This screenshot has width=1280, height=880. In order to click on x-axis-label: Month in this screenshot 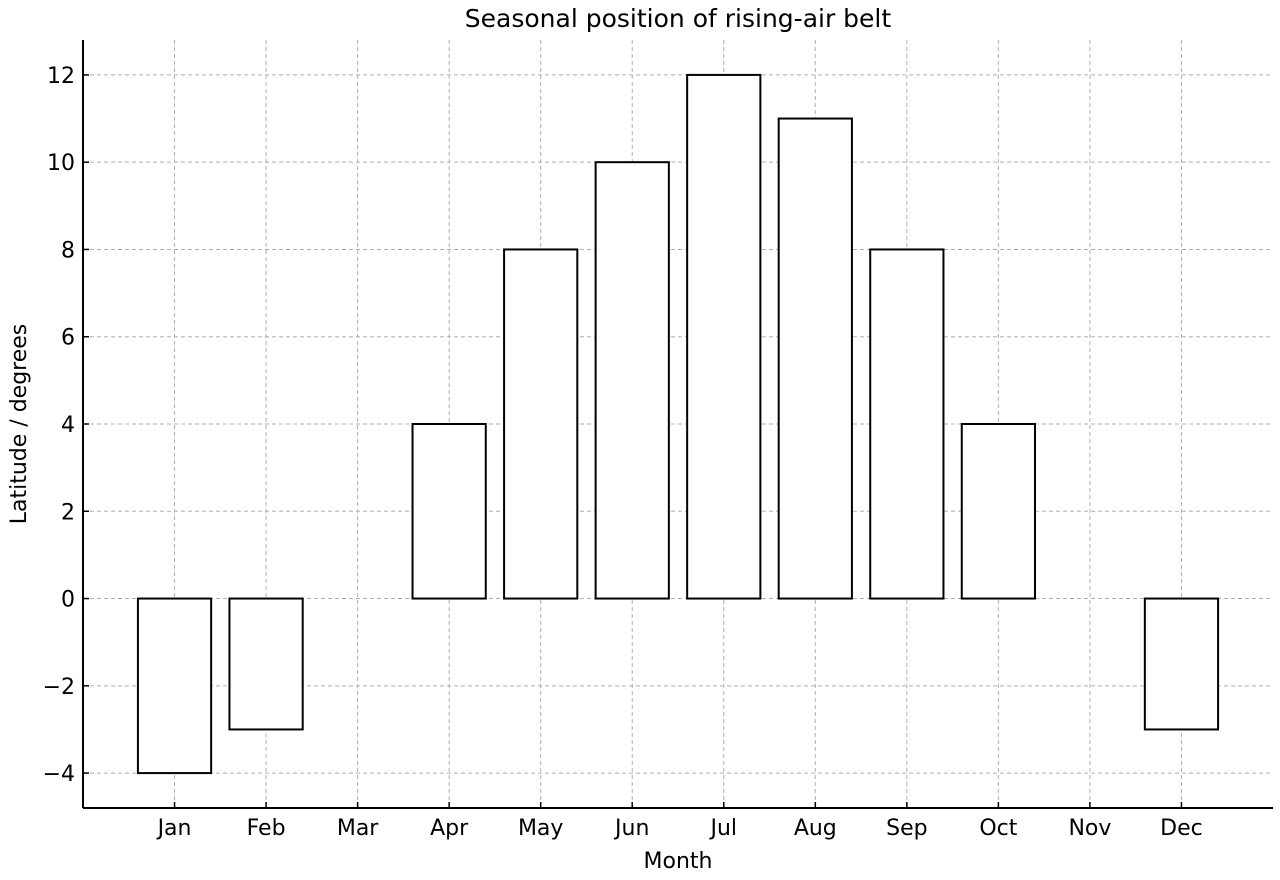, I will do `click(678, 861)`.